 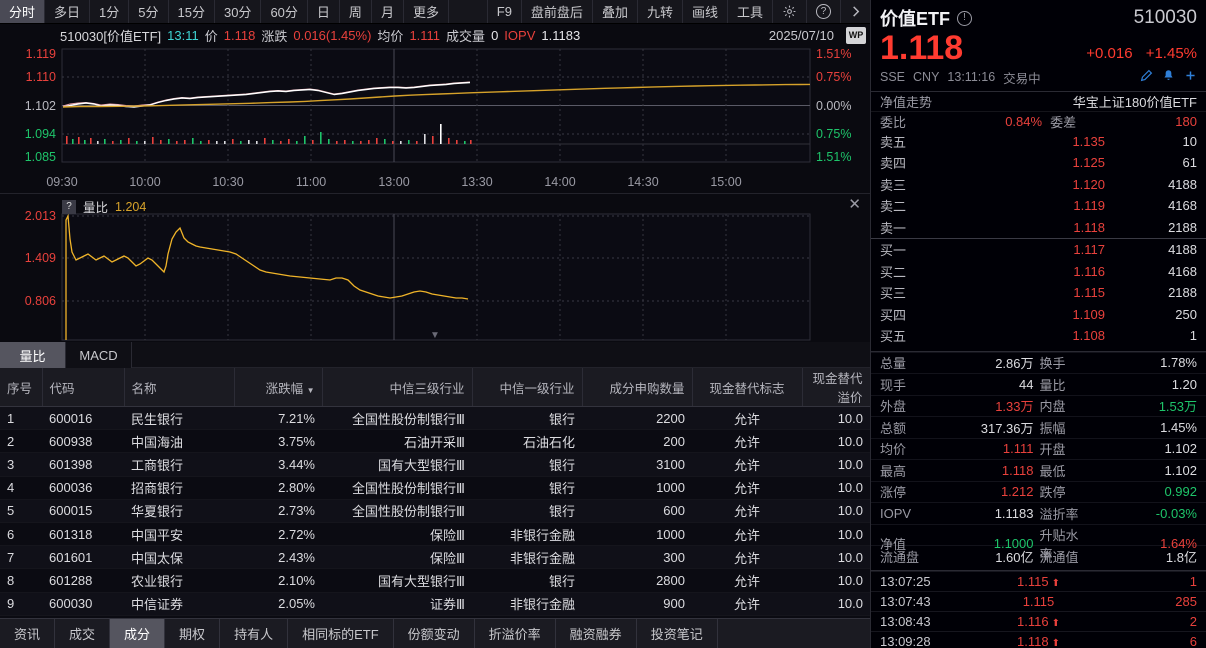 I want to click on indicator-tab-macd: MACD, so click(x=99, y=355).